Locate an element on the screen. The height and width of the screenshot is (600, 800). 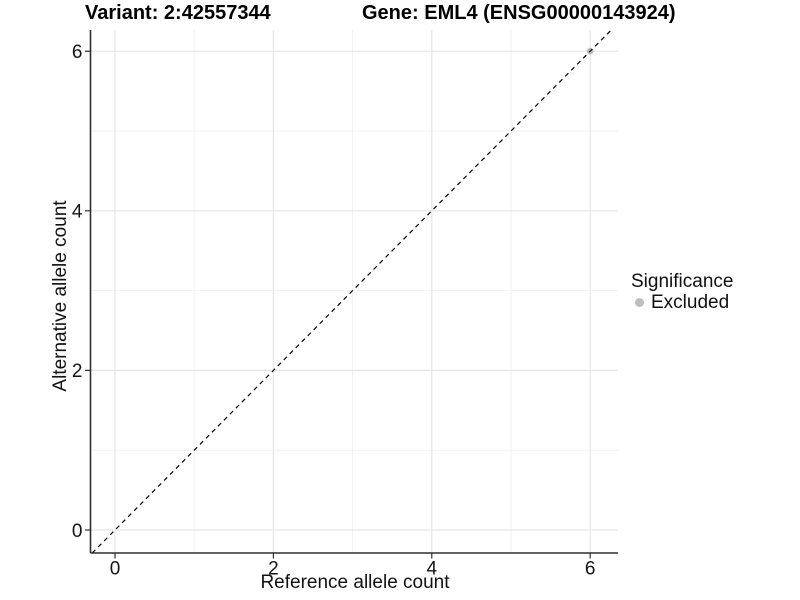
legend-item-excluded: Excluded is located at coordinates (682, 302).